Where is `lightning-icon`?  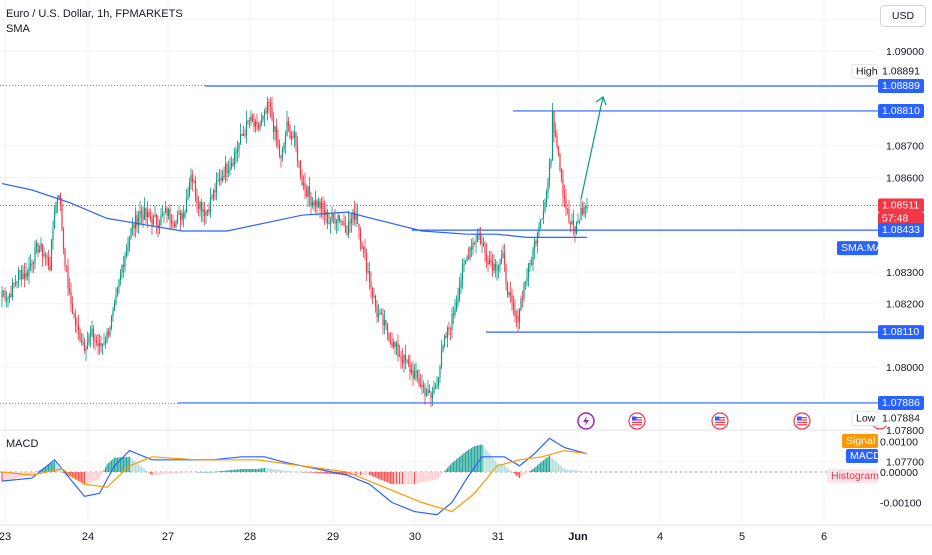 lightning-icon is located at coordinates (586, 421).